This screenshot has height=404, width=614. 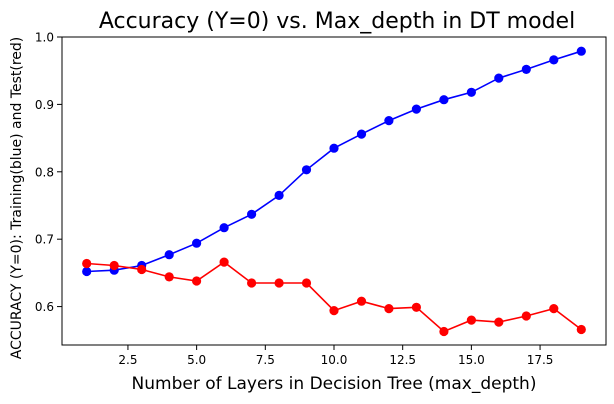 I want to click on y-tick-label: 1.0, so click(x=44, y=38).